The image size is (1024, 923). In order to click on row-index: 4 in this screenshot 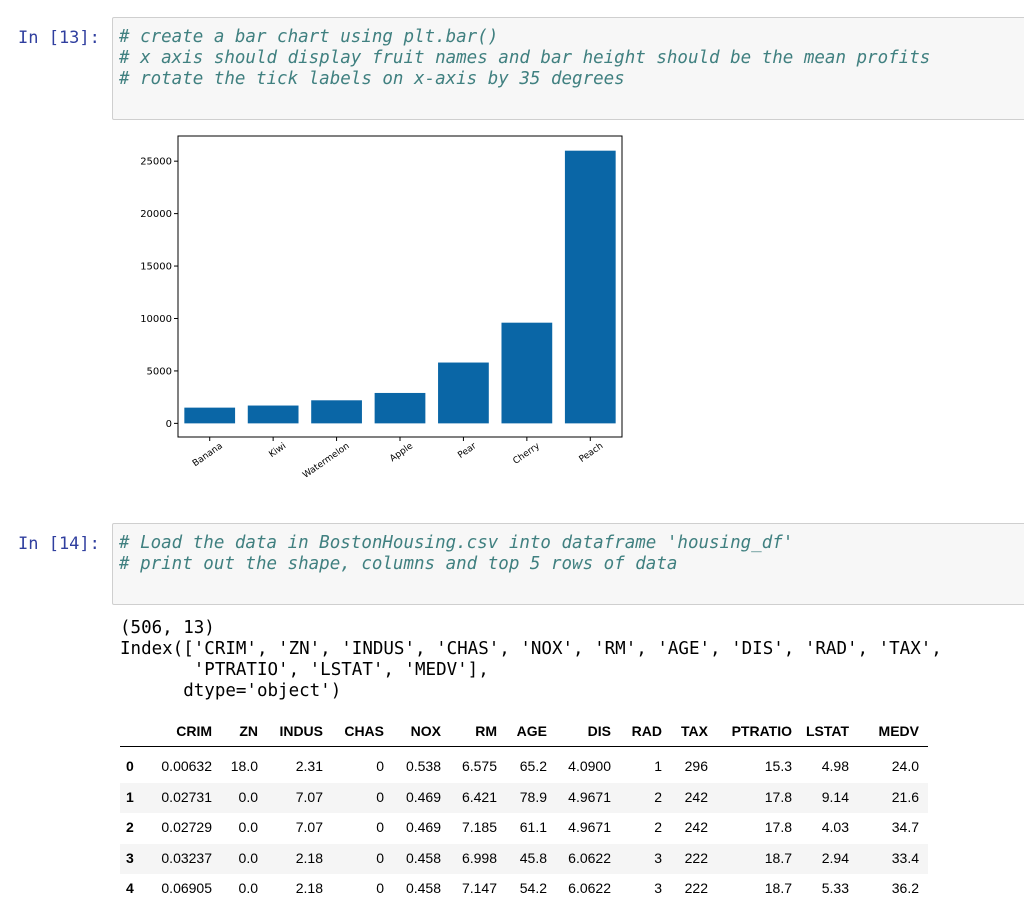, I will do `click(130, 888)`.